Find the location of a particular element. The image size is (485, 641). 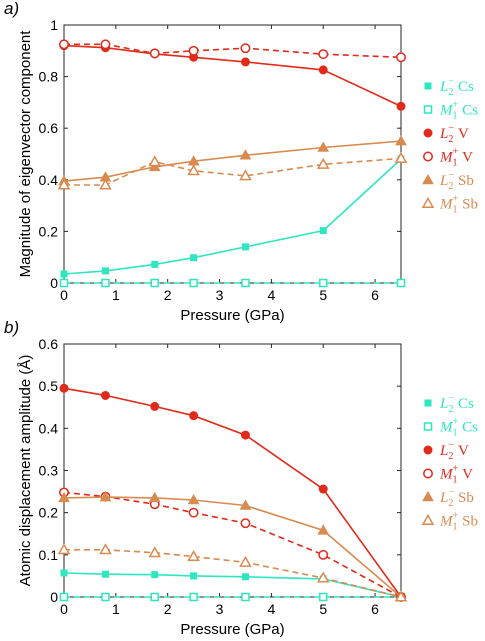

x-tick-label: 1 is located at coordinates (116, 609).